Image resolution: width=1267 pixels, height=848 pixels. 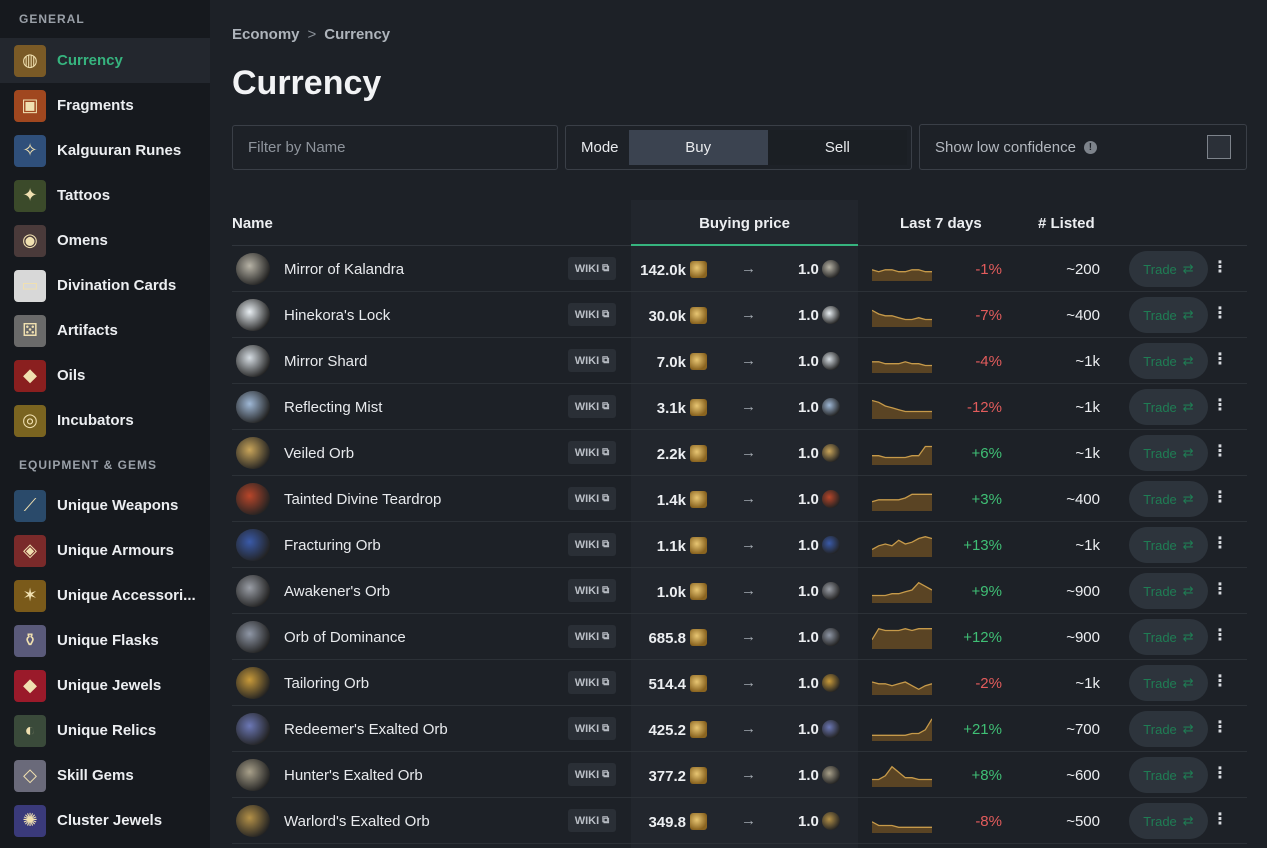 What do you see at coordinates (744, 223) in the screenshot?
I see `header-buying-price: Buying price` at bounding box center [744, 223].